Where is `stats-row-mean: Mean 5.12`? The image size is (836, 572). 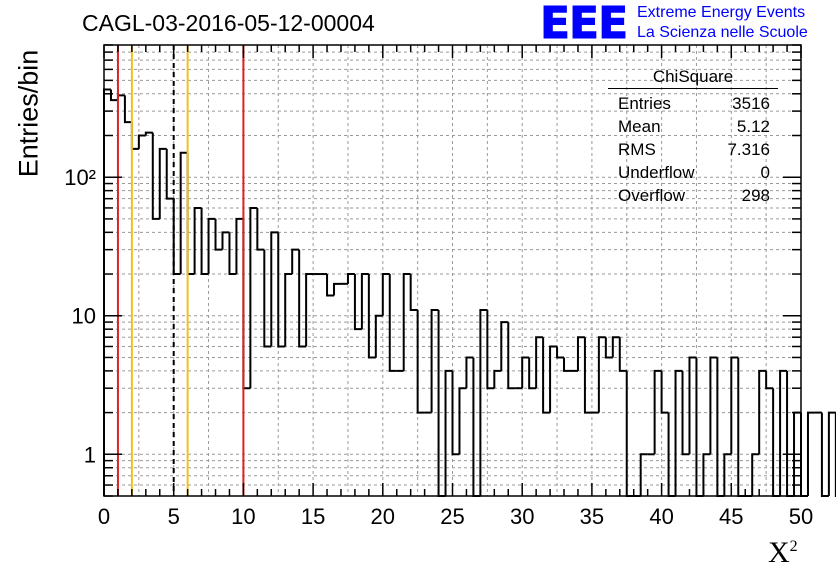 stats-row-mean: Mean 5.12 is located at coordinates (693, 126).